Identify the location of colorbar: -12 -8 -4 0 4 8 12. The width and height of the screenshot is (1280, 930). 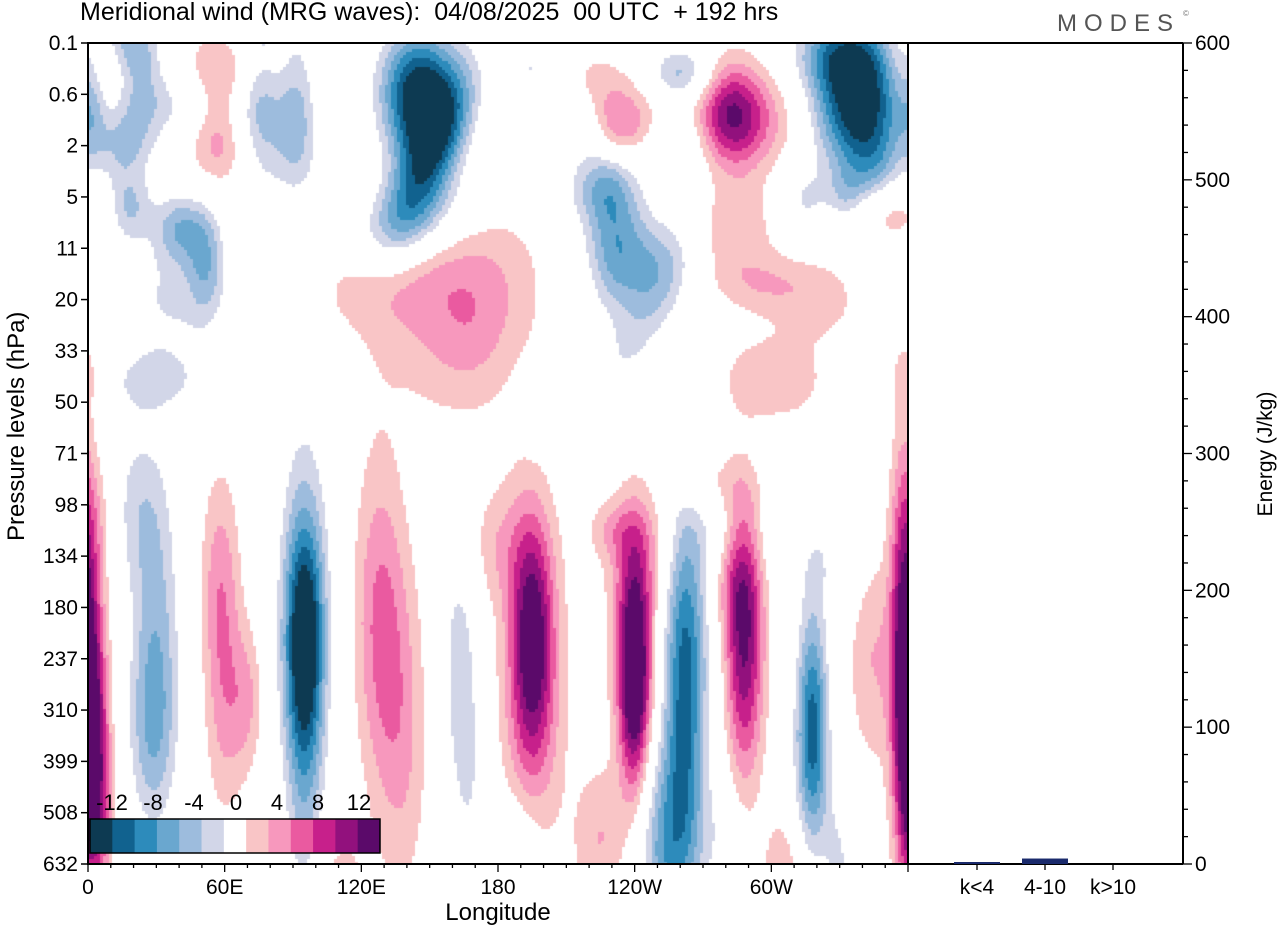
(235, 822).